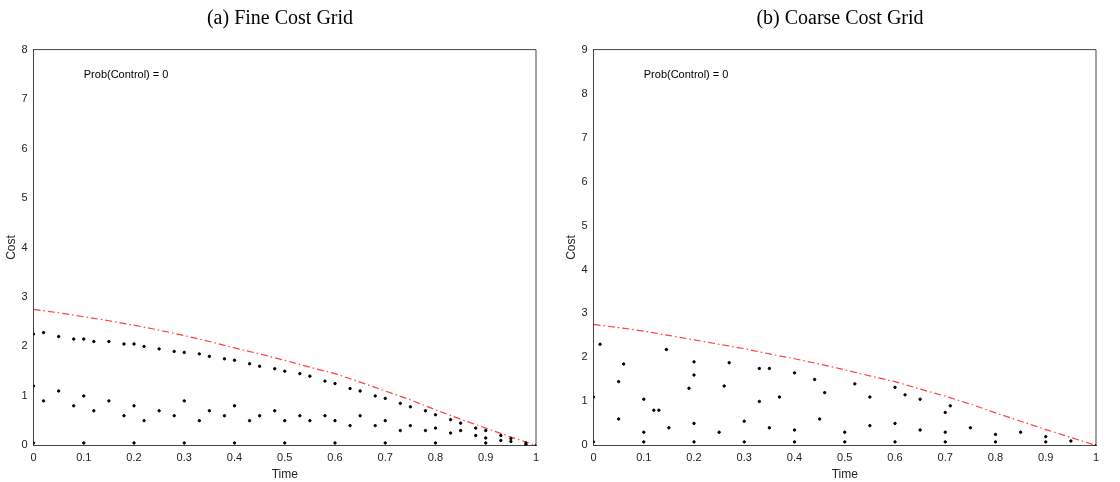 The width and height of the screenshot is (1120, 482). Describe the element at coordinates (584, 48) in the screenshot. I see `y-tick-label: 9` at that location.